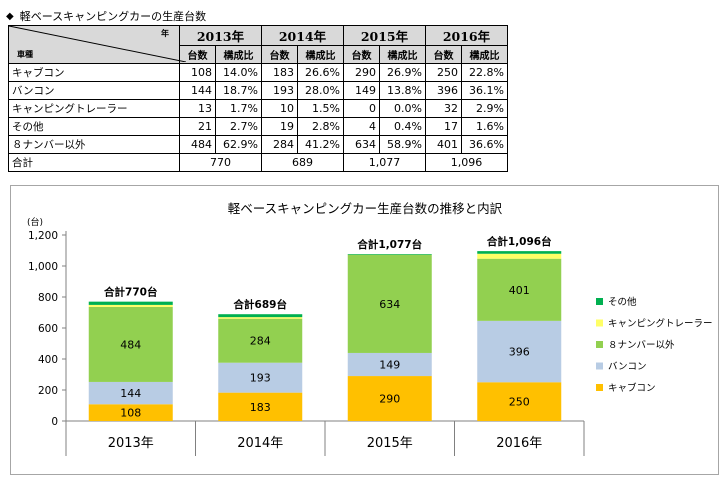 This screenshot has width=722, height=480. I want to click on table-row: その他 21 2.7% 19 2.8% 4 0.4% 17 1.6%, so click(258, 126).